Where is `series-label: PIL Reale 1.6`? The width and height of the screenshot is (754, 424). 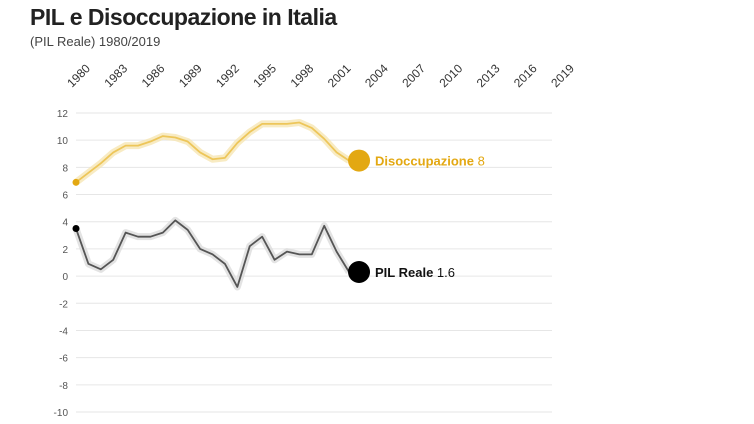
series-label: PIL Reale 1.6 is located at coordinates (415, 272).